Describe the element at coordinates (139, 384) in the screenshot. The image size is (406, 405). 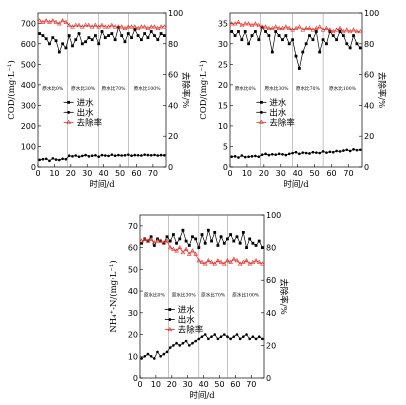
I see `x-tick-label: 0` at that location.